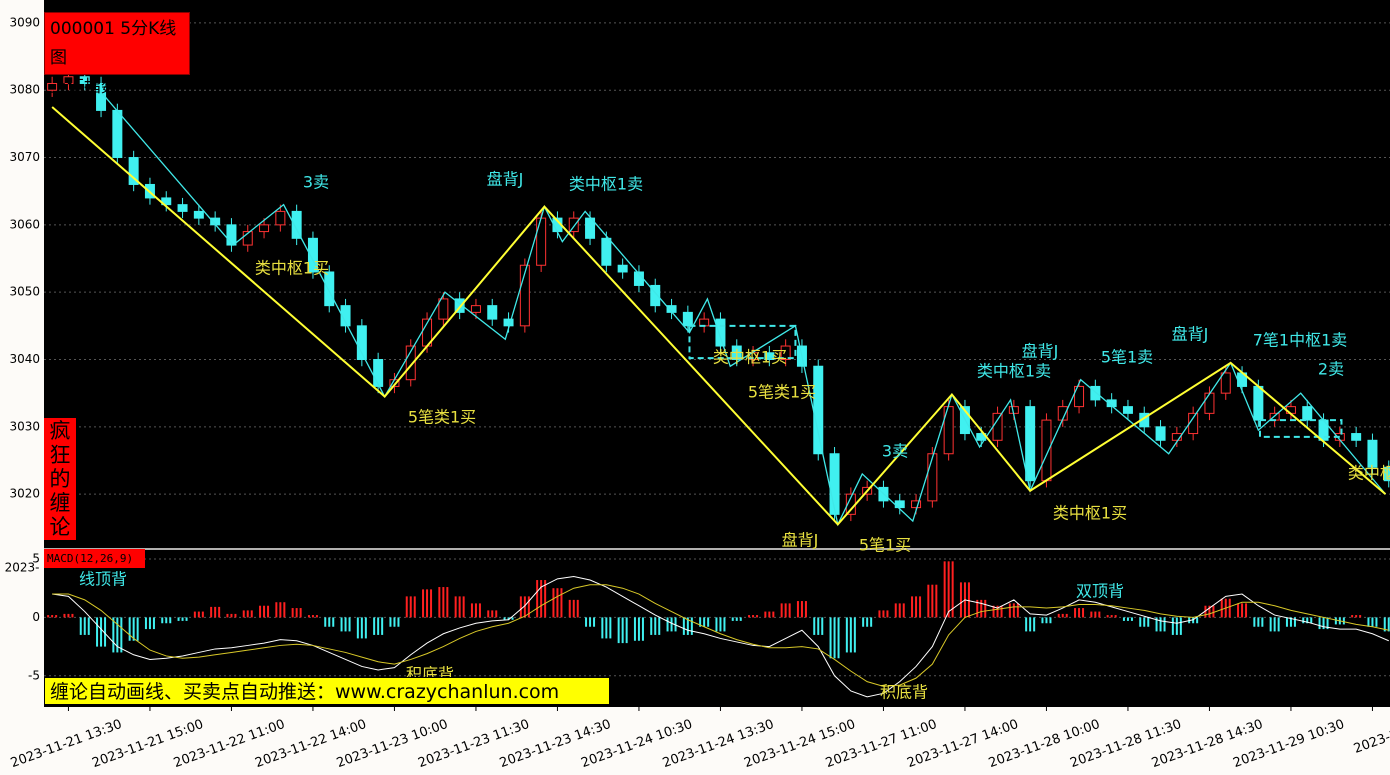 Image resolution: width=1390 pixels, height=775 pixels. Describe the element at coordinates (84, 87) in the screenshot. I see `chart-subtitle: 上证指数` at that location.